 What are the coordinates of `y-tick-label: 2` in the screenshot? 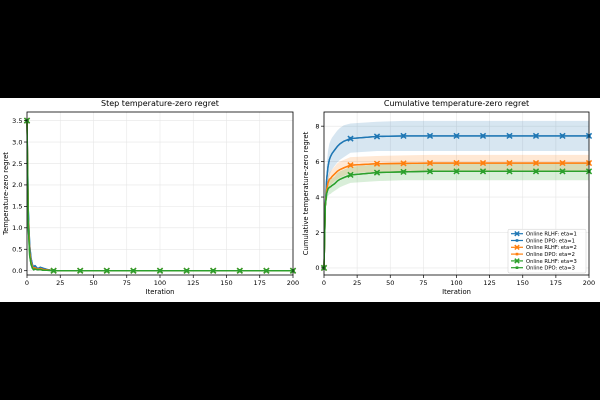 It's located at (317, 233).